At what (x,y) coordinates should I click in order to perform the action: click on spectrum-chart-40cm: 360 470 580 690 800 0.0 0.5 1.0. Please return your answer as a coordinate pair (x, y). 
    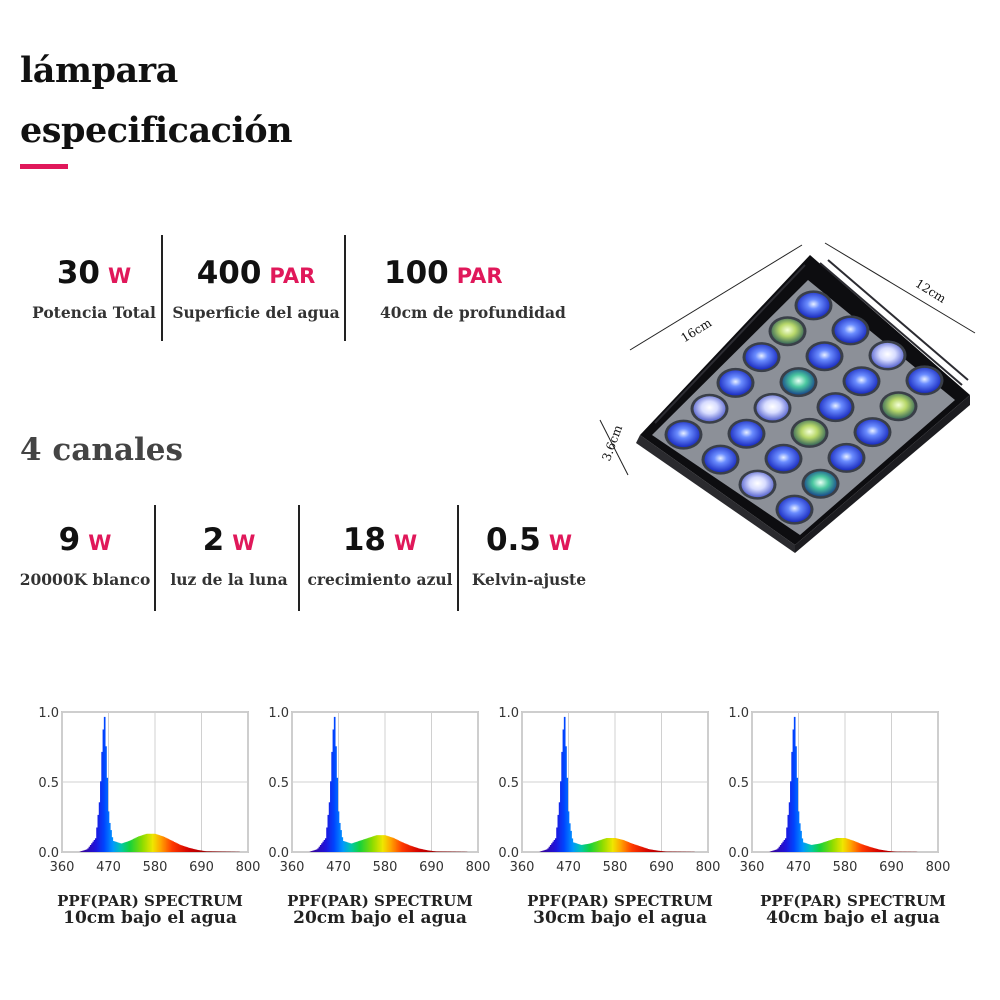
    Looking at the image, I should click on (826, 792).